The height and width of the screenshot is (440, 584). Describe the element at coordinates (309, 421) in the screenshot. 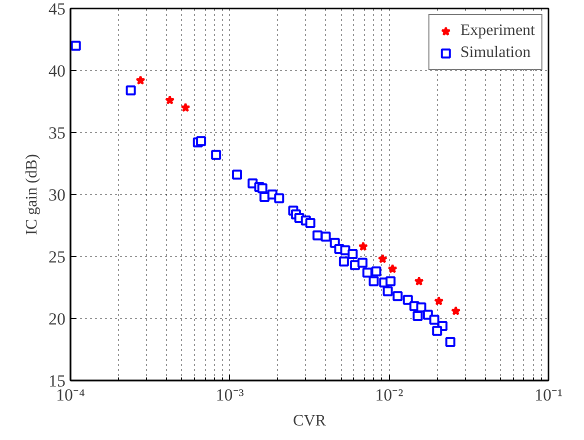

I see `x-axis-title: CVR` at that location.